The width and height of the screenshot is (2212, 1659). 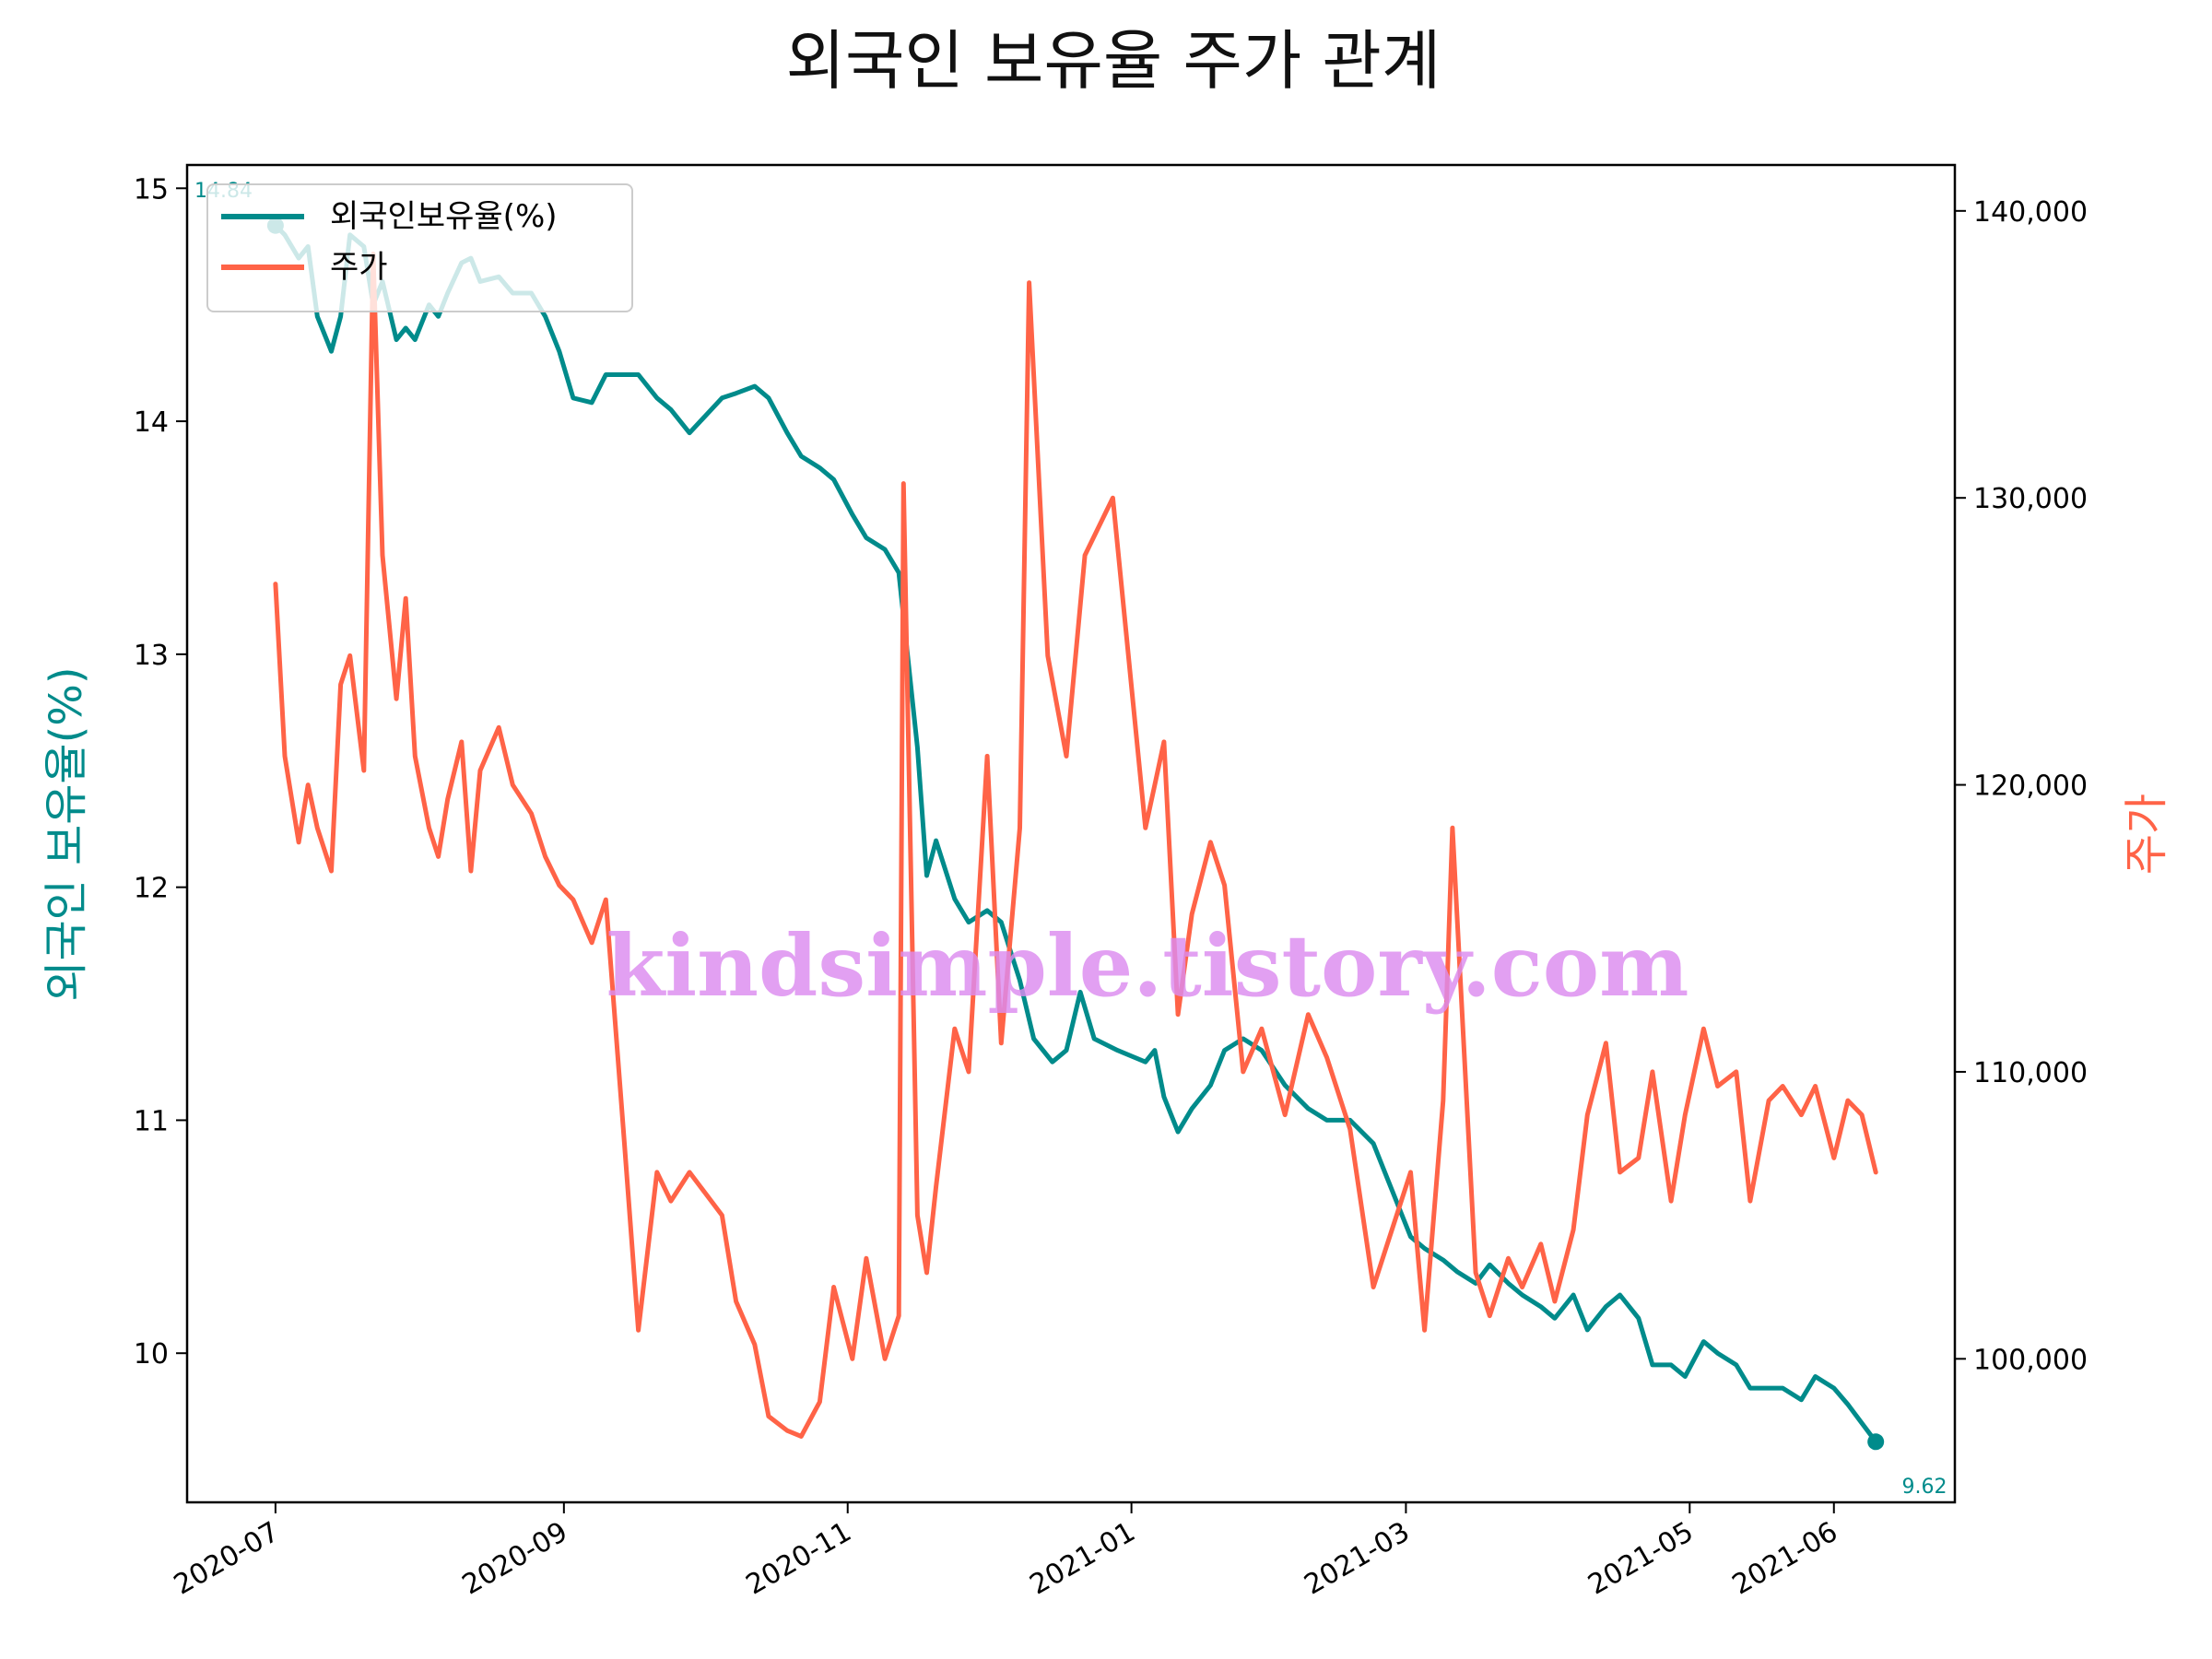 I want to click on end-value-label: 9.62, so click(x=1924, y=1487).